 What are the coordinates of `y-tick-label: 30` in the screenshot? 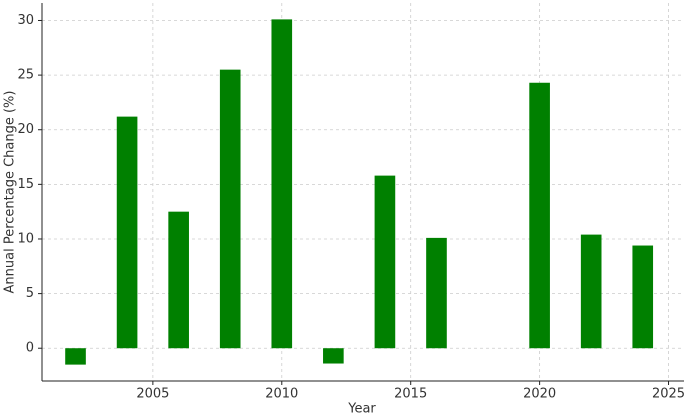 It's located at (25, 20).